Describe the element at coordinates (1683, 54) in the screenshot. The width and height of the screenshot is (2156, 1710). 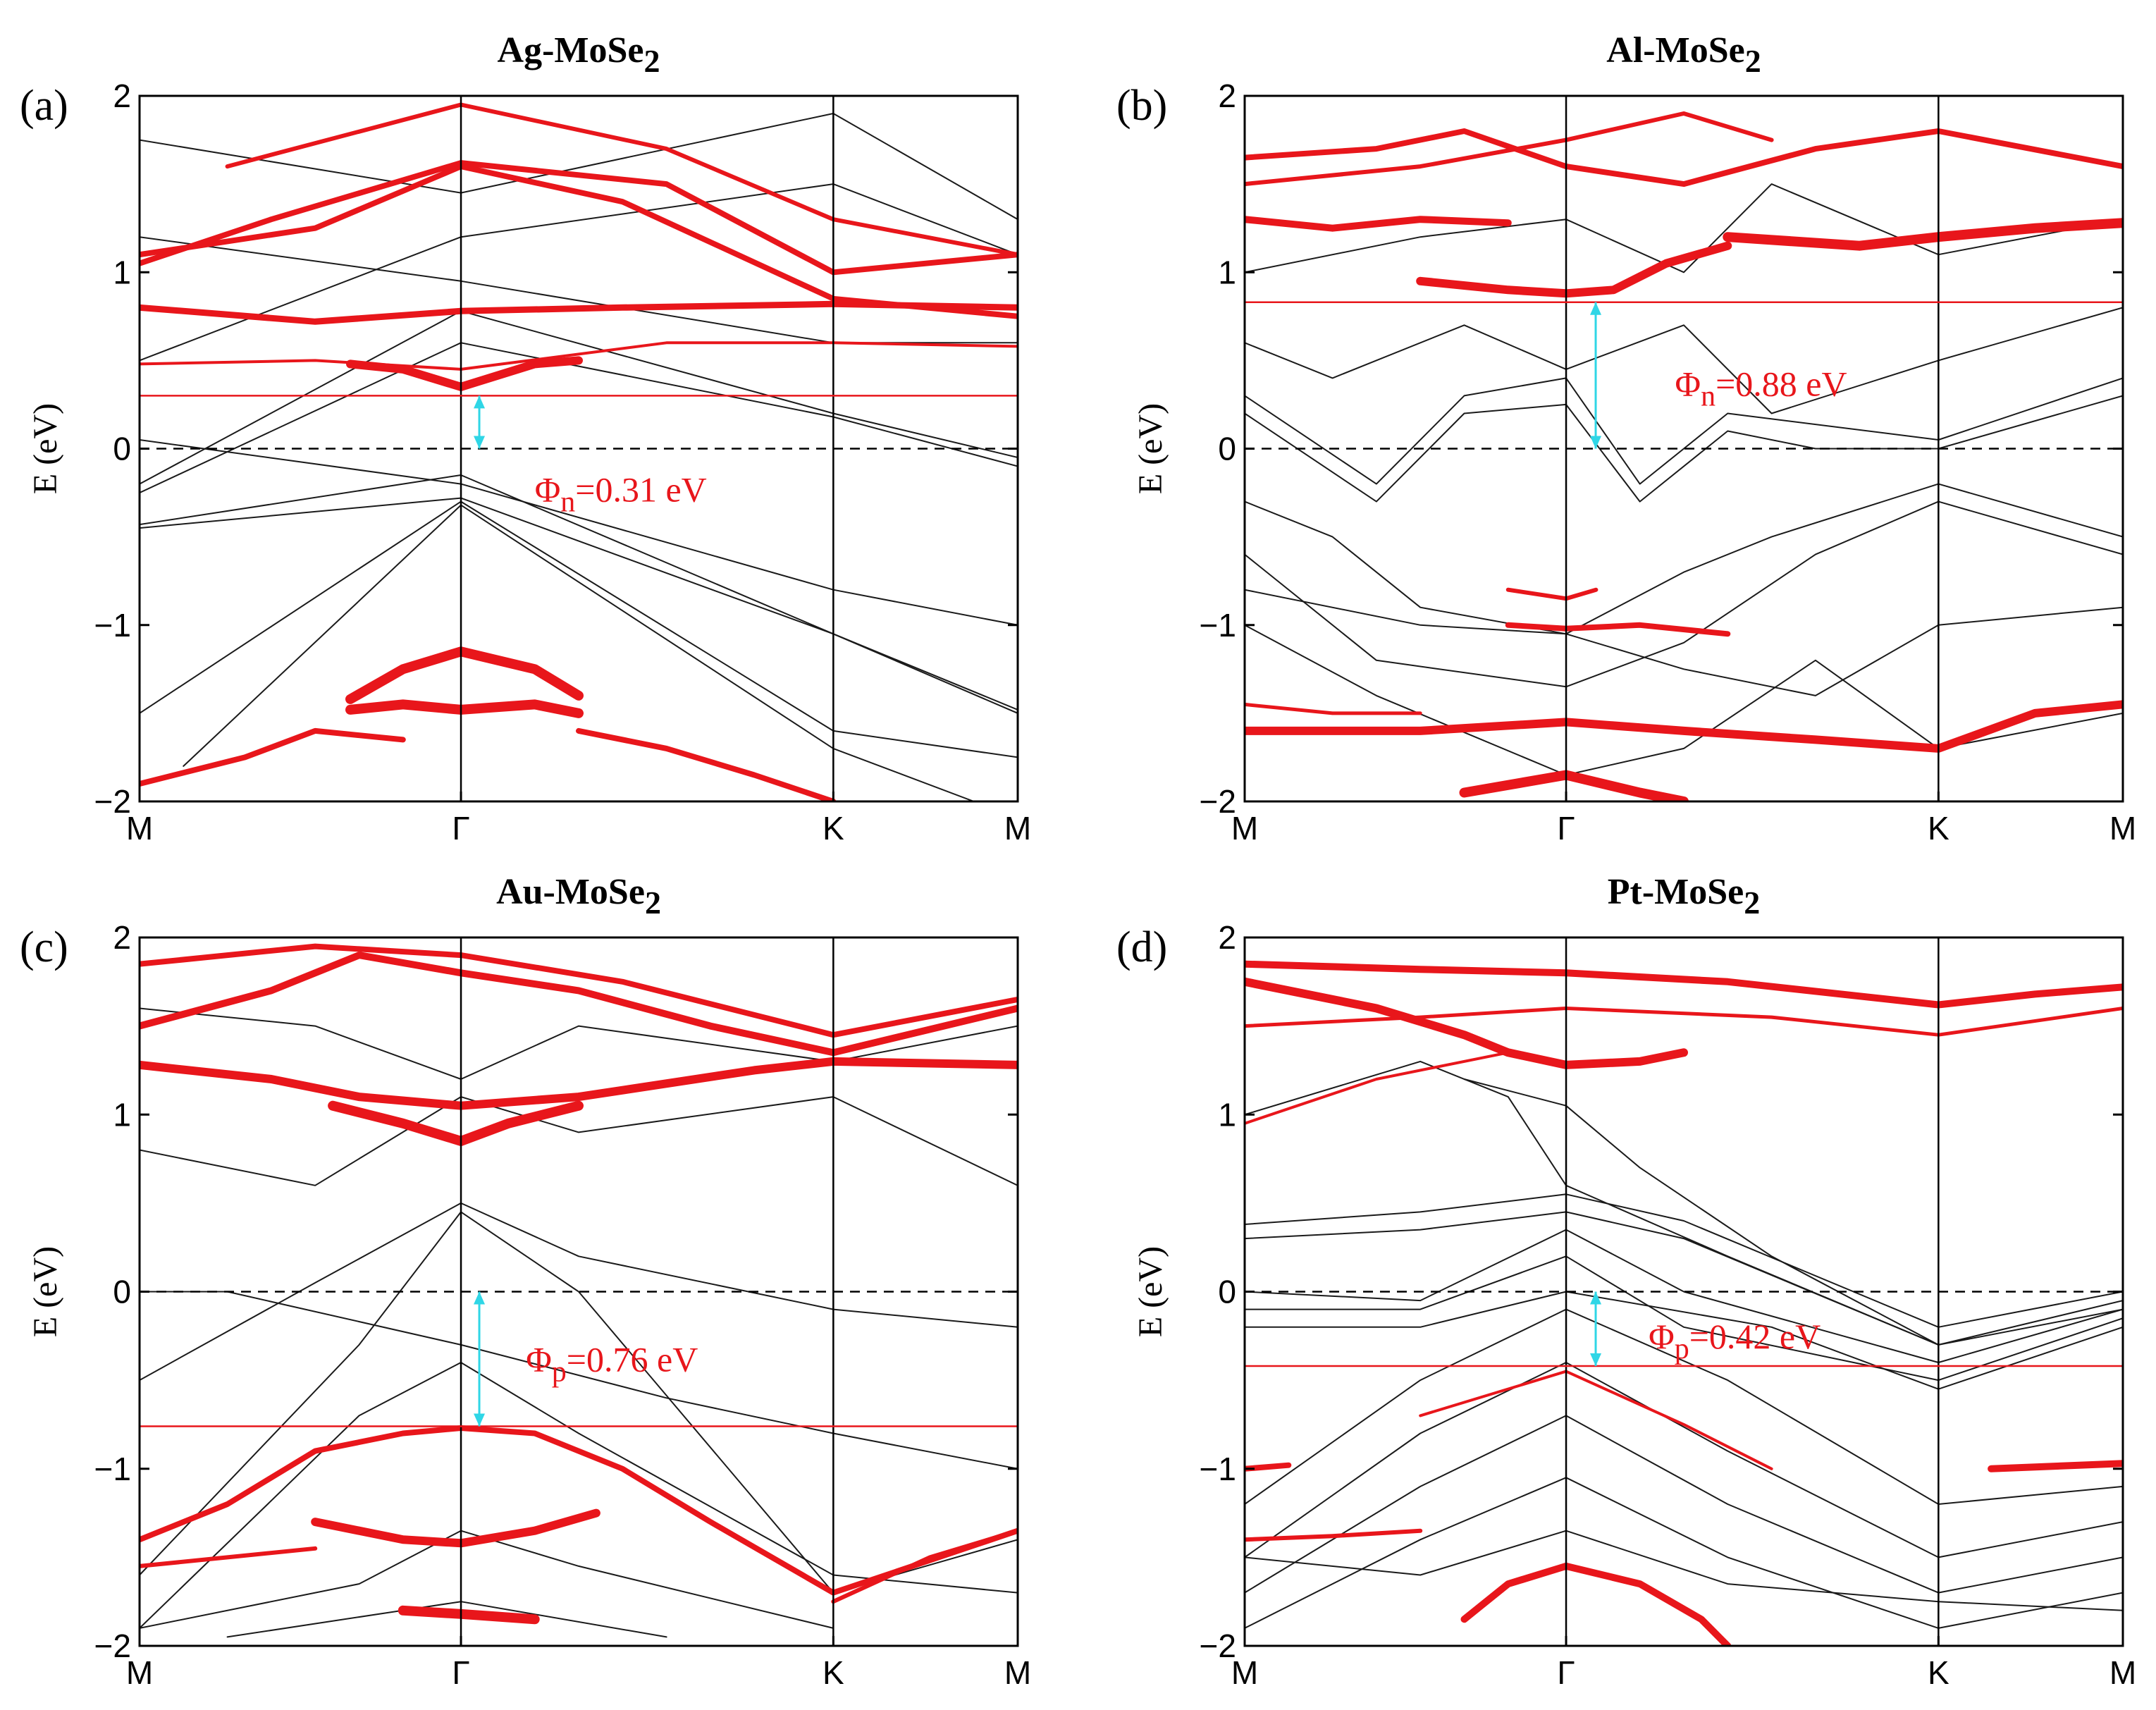
I see `panel-title: Al-MoSe2` at that location.